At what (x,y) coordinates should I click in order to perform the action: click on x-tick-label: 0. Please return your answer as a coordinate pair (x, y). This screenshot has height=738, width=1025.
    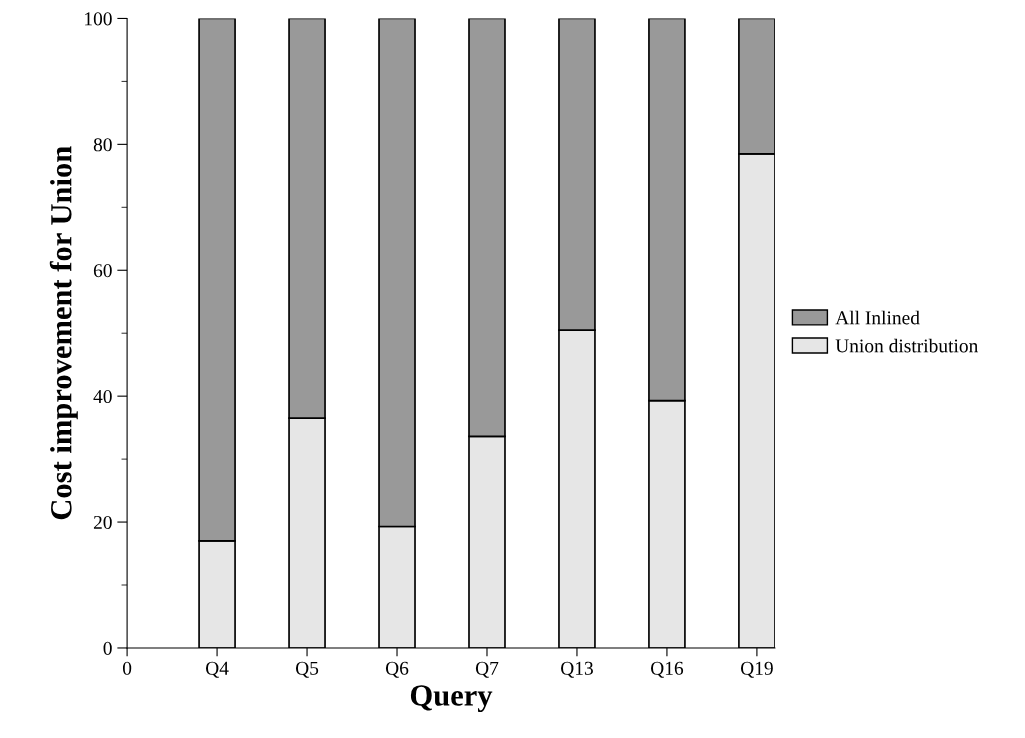
    Looking at the image, I should click on (127, 668).